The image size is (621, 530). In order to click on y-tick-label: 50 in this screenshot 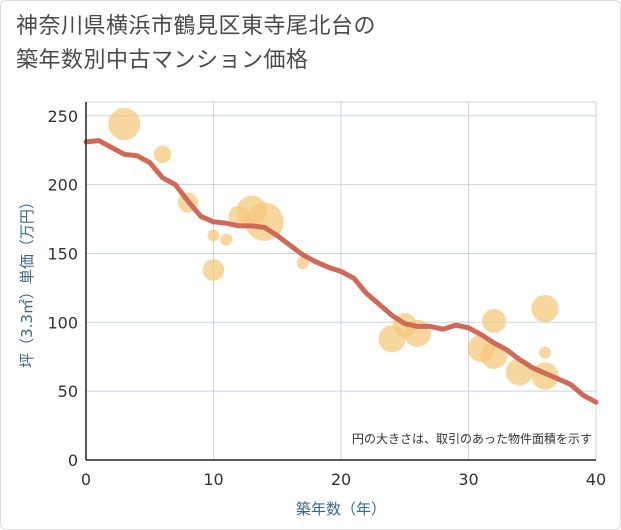, I will do `click(68, 391)`.